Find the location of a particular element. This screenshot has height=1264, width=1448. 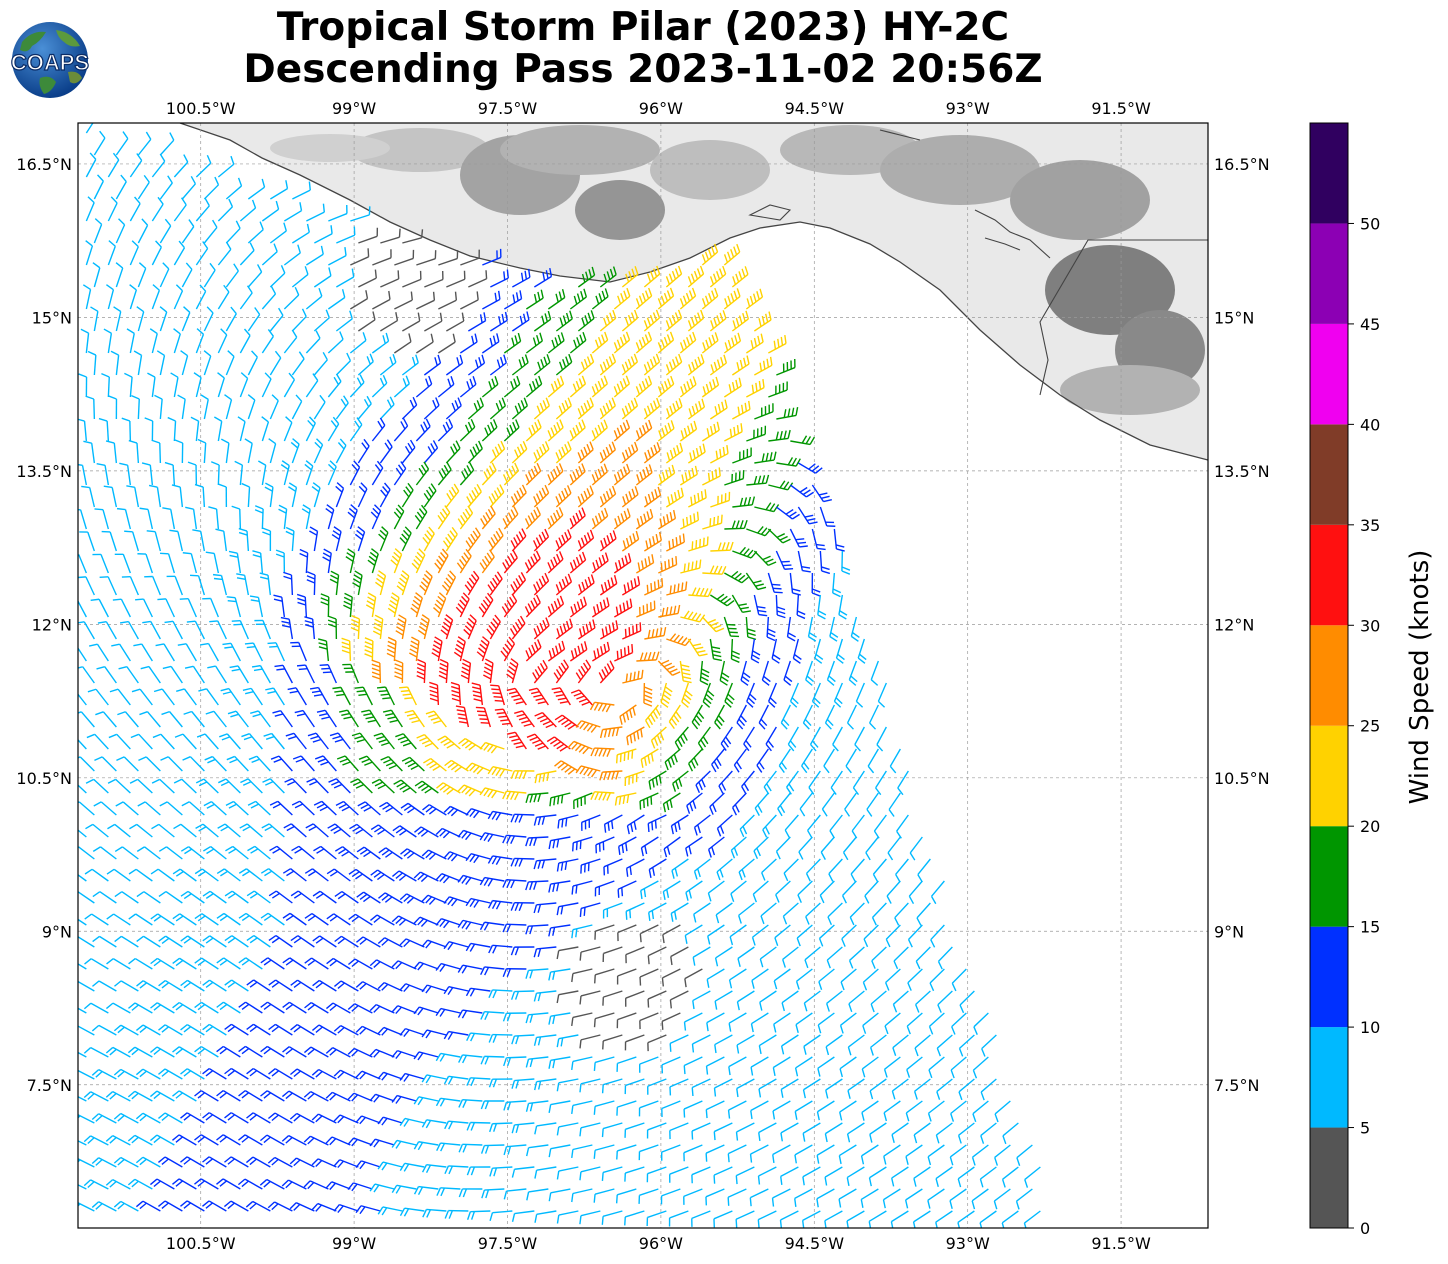

lat-tick-label-right: 15°N is located at coordinates (1234, 317).